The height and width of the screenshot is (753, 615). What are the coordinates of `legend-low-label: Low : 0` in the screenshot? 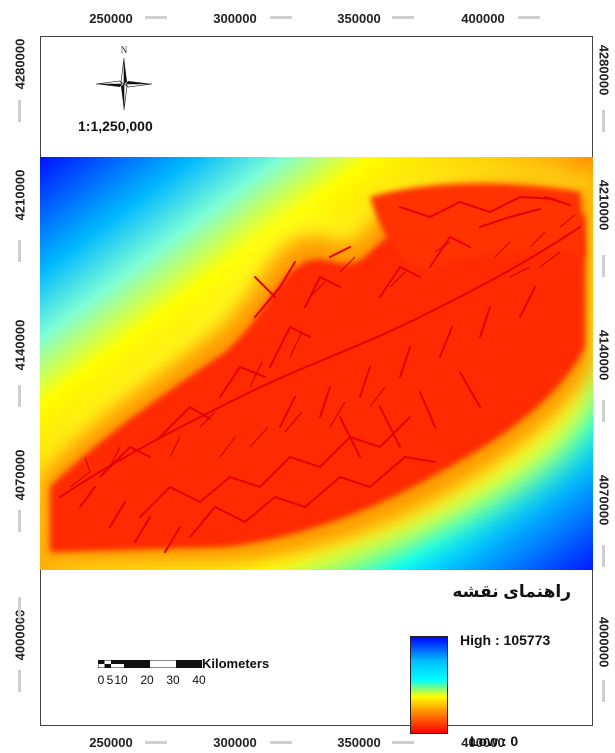 It's located at (494, 741).